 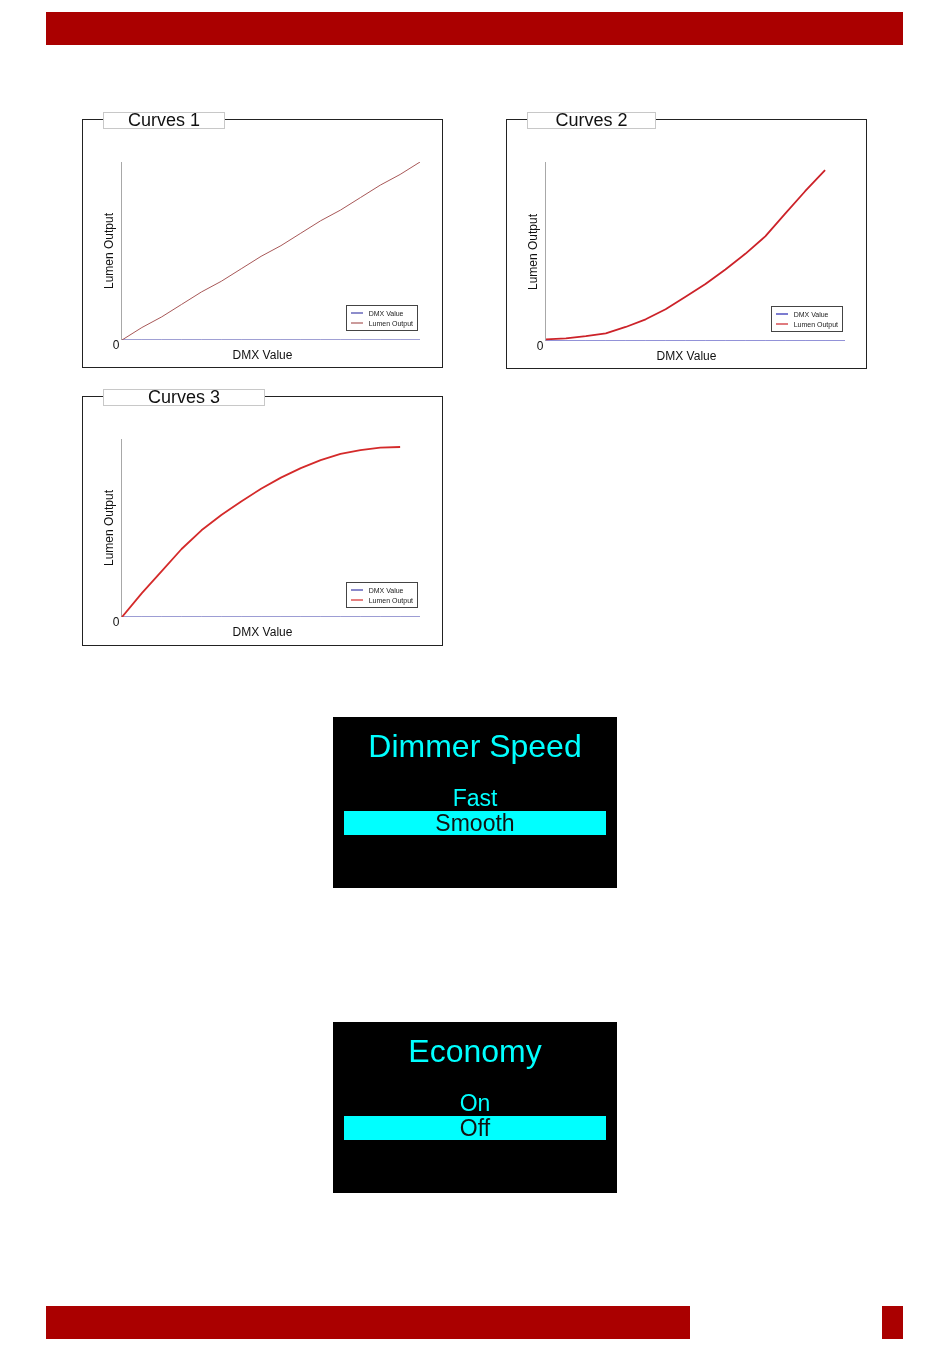 What do you see at coordinates (475, 746) in the screenshot?
I see `text: Dimmer Speed` at bounding box center [475, 746].